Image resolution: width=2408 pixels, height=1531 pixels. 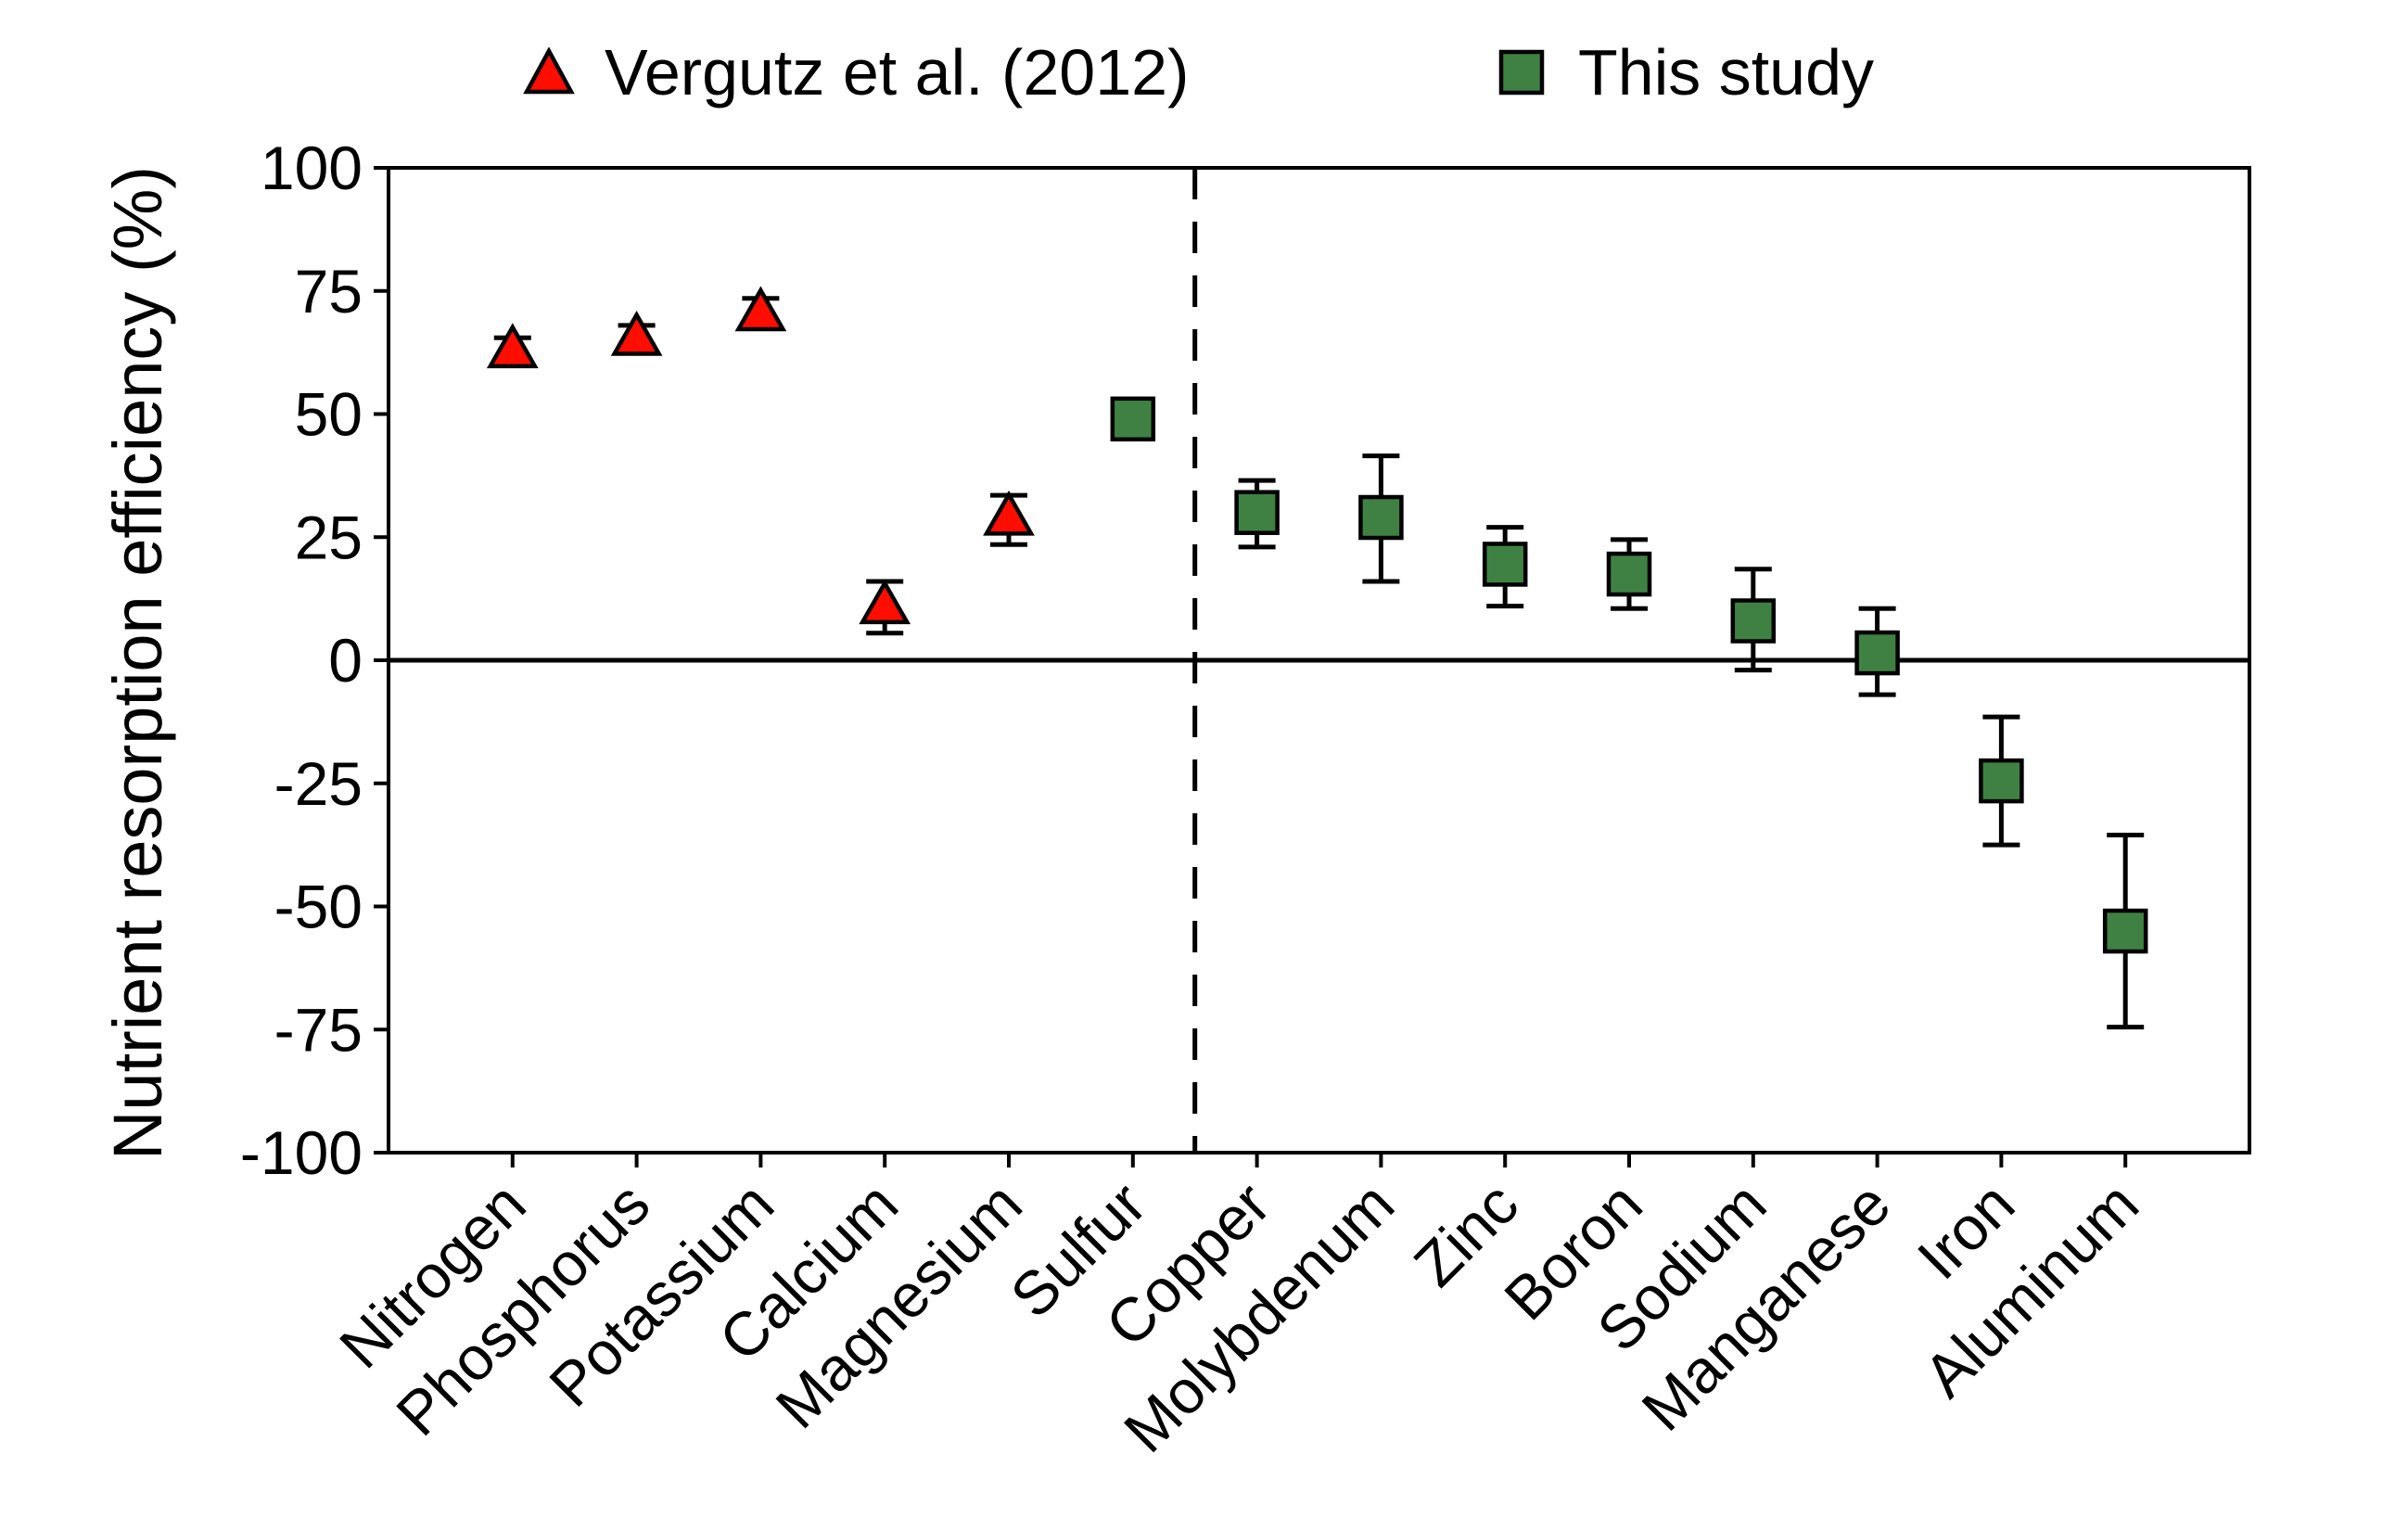 I want to click on y-tick-label: -100, so click(x=301, y=1152).